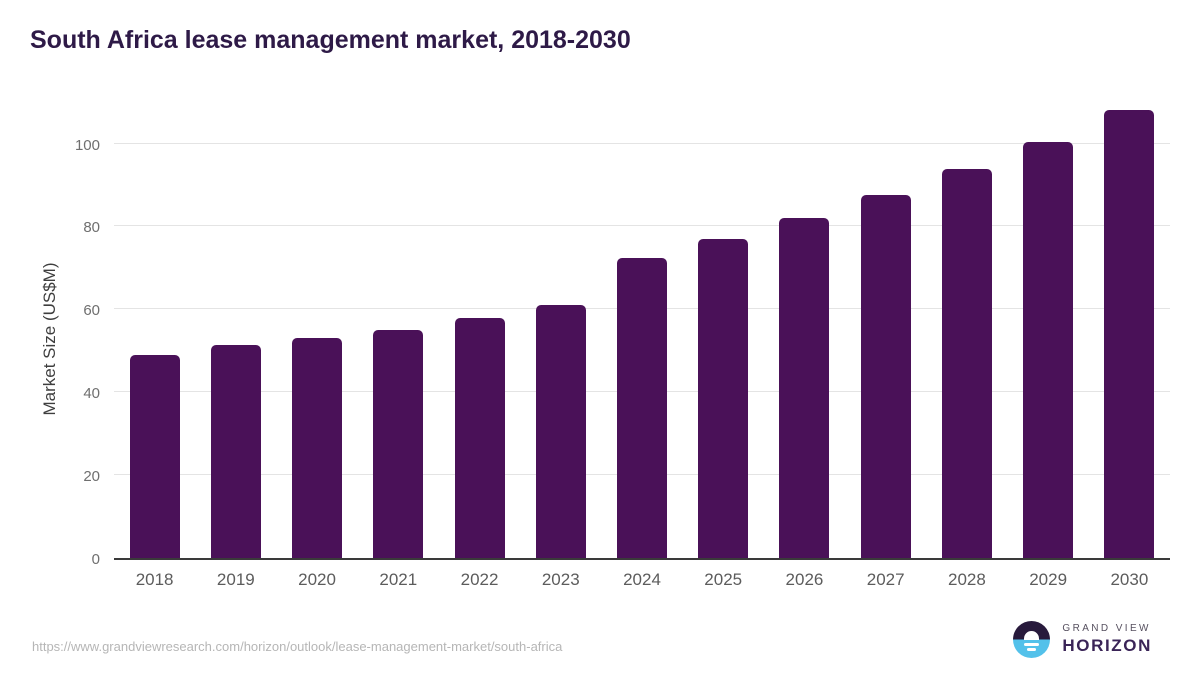 This screenshot has width=1200, height=675. I want to click on sun-shape, so click(1032, 635).